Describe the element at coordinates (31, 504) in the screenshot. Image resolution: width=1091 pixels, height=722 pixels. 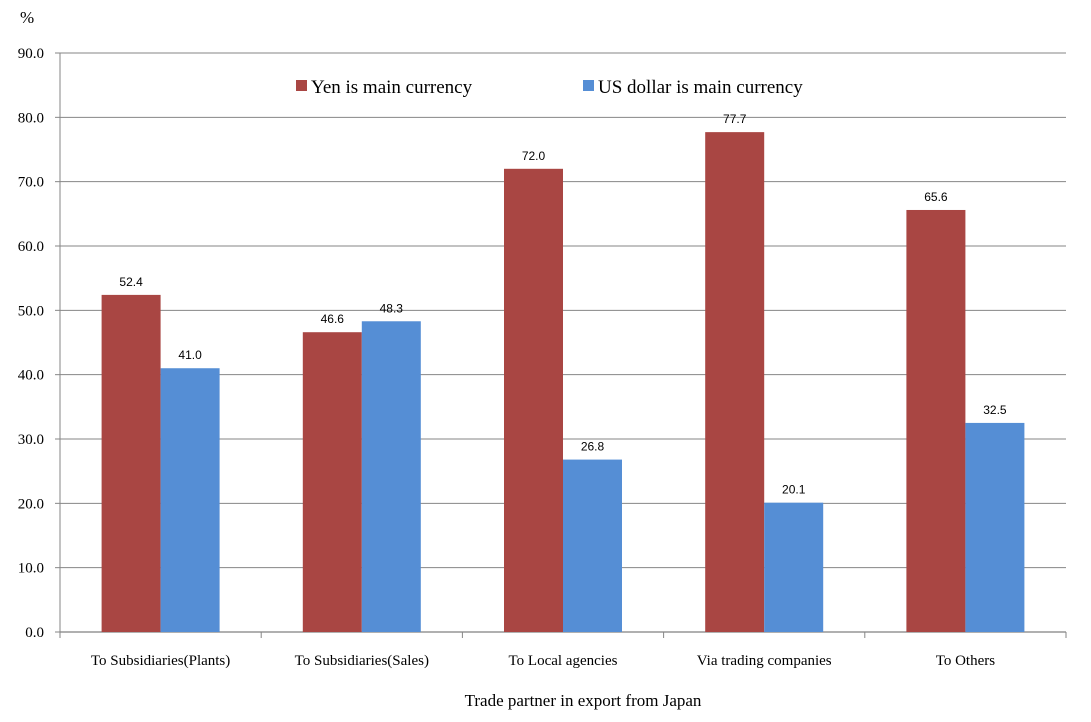
I see `y-tick-label: 20.0` at that location.